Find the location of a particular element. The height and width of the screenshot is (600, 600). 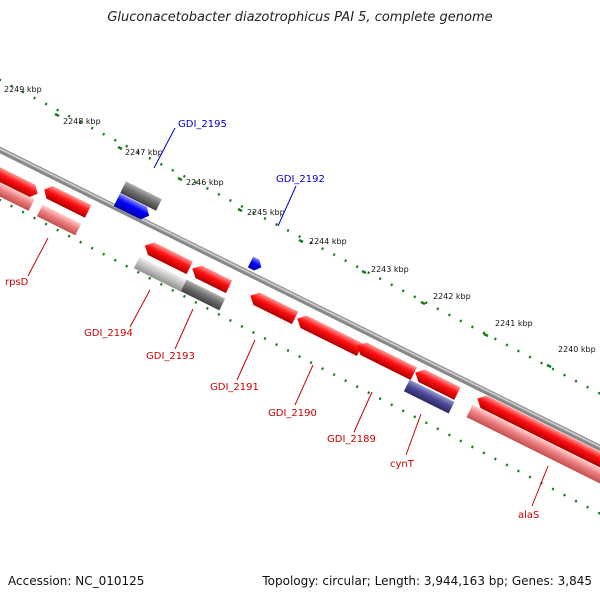

tick-label: 2244 kbp is located at coordinates (328, 241).